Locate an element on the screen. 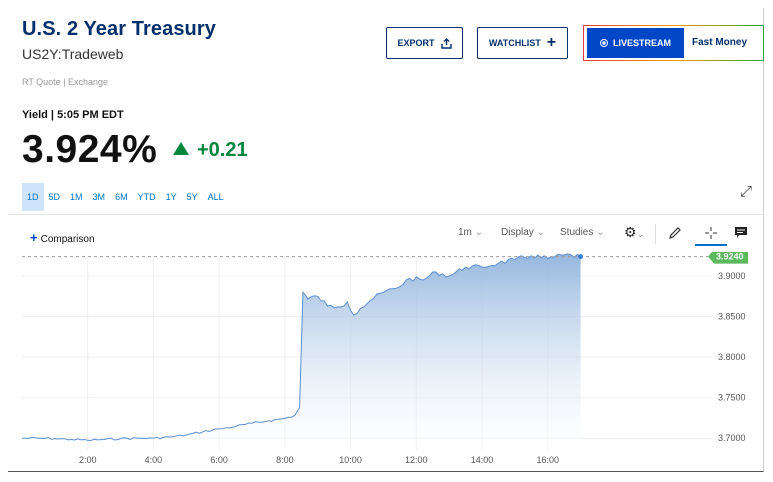  interval-dropdown: 1m ⌄ is located at coordinates (470, 232).